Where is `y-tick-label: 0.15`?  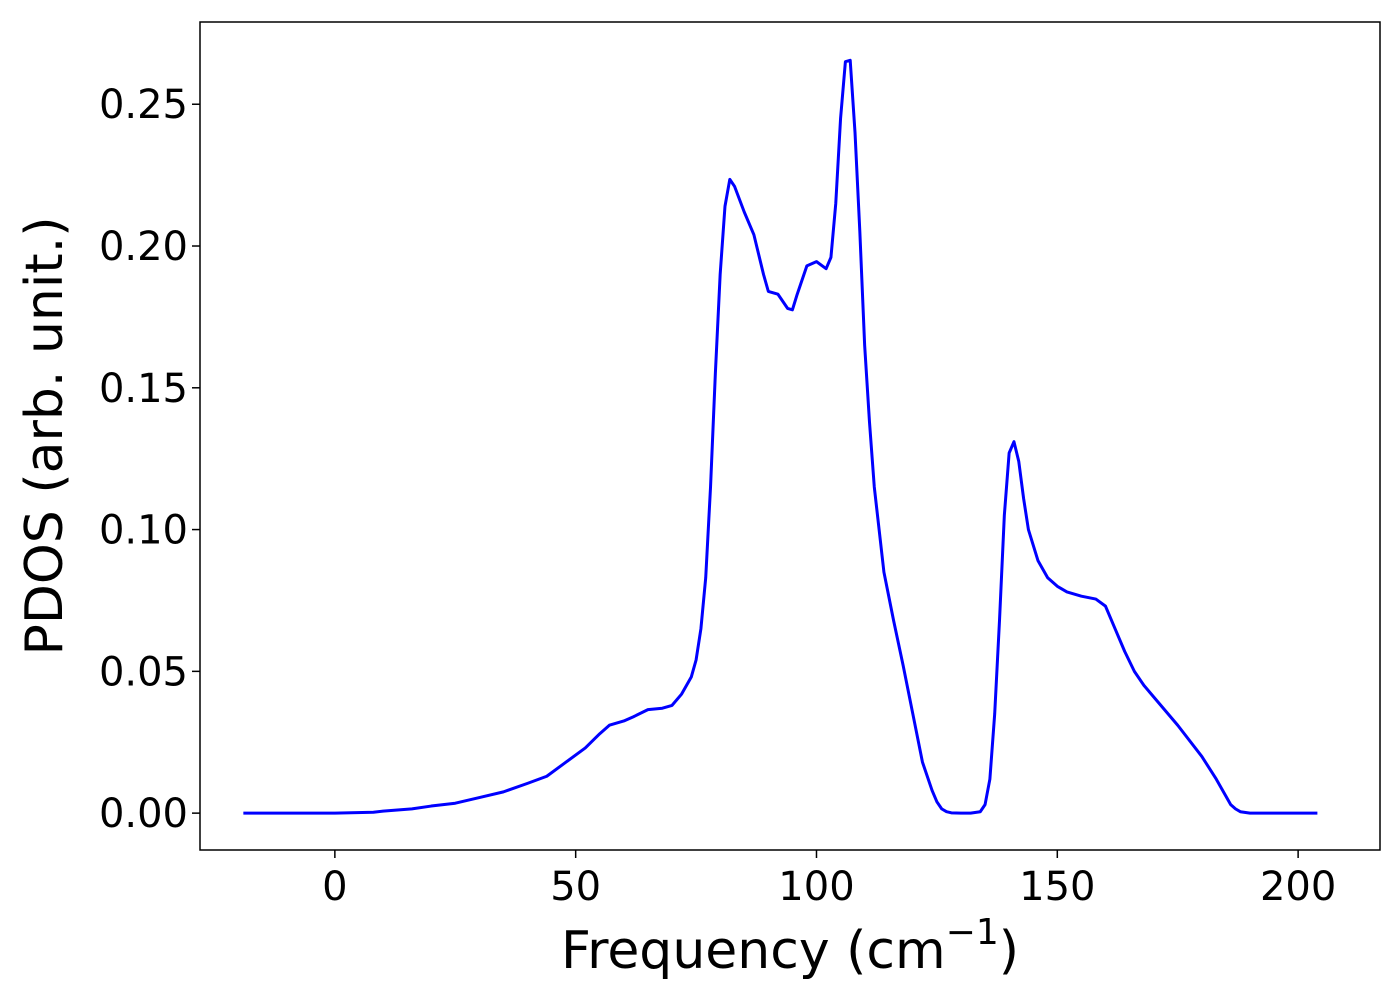 y-tick-label: 0.15 is located at coordinates (143, 389).